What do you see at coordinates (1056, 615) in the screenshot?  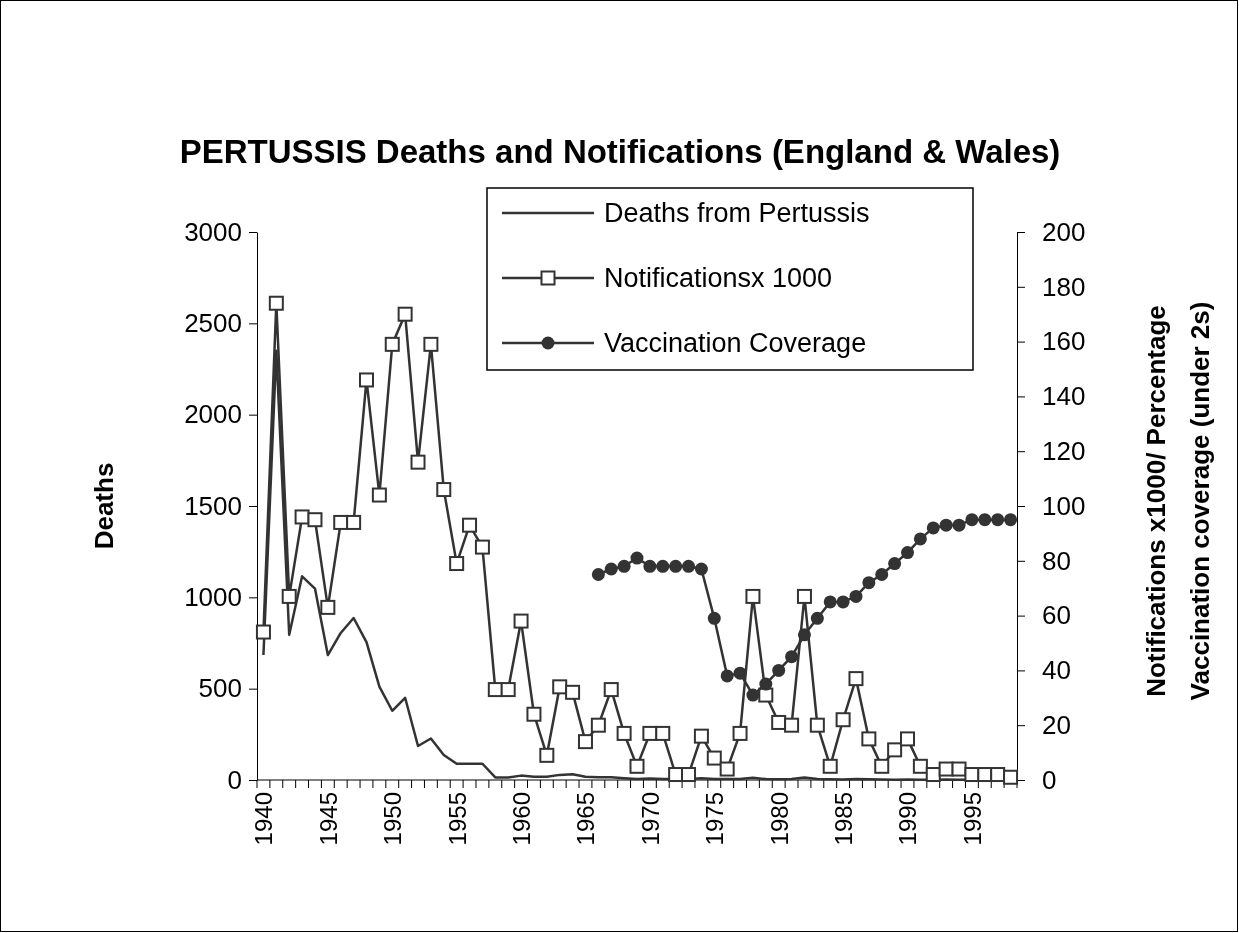 I see `y2-tick-label: 60` at bounding box center [1056, 615].